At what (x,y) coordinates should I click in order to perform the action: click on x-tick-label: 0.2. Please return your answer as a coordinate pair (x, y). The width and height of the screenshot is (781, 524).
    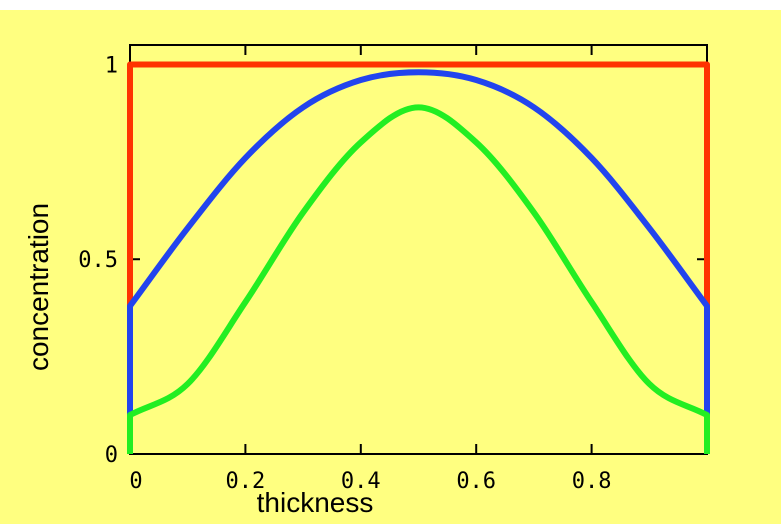
    Looking at the image, I should click on (246, 481).